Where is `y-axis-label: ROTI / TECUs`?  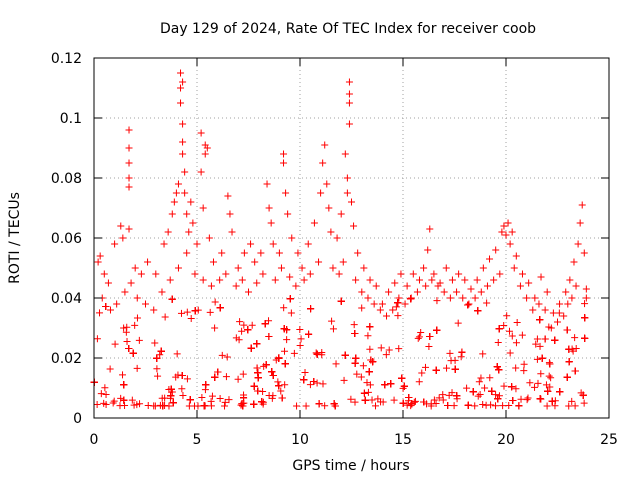
y-axis-label: ROTI / TECUs is located at coordinates (15, 238).